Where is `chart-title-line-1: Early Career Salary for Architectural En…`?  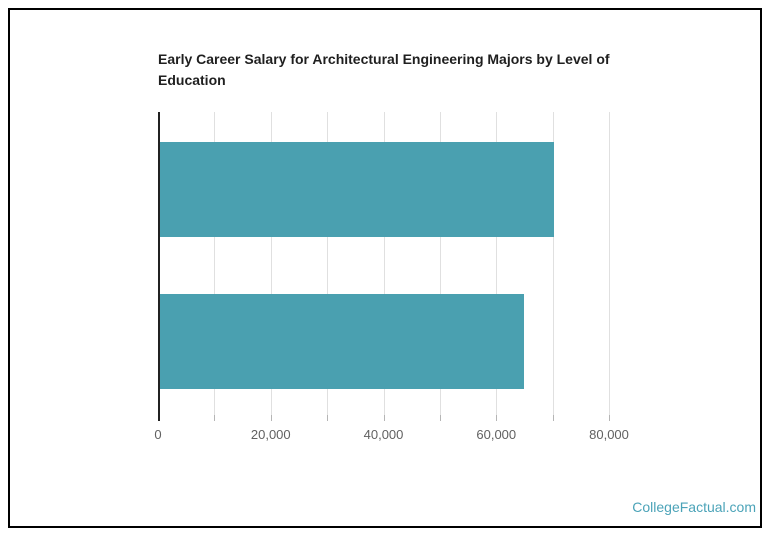 chart-title-line-1: Early Career Salary for Architectural En… is located at coordinates (384, 59).